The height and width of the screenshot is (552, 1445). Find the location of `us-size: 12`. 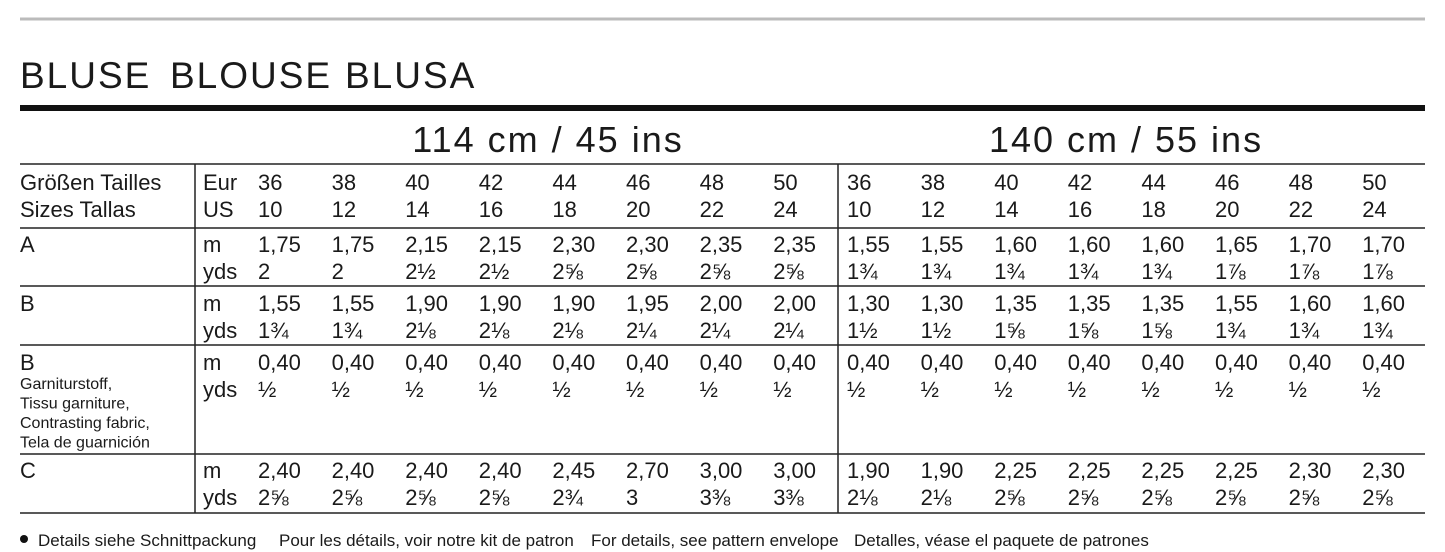

us-size: 12 is located at coordinates (344, 209).